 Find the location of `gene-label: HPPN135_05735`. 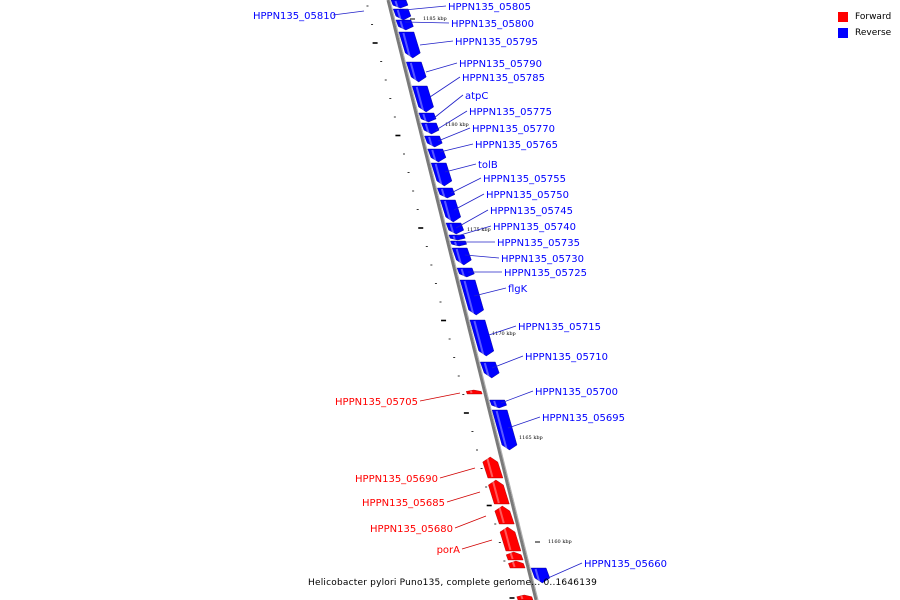

gene-label: HPPN135_05735 is located at coordinates (538, 243).